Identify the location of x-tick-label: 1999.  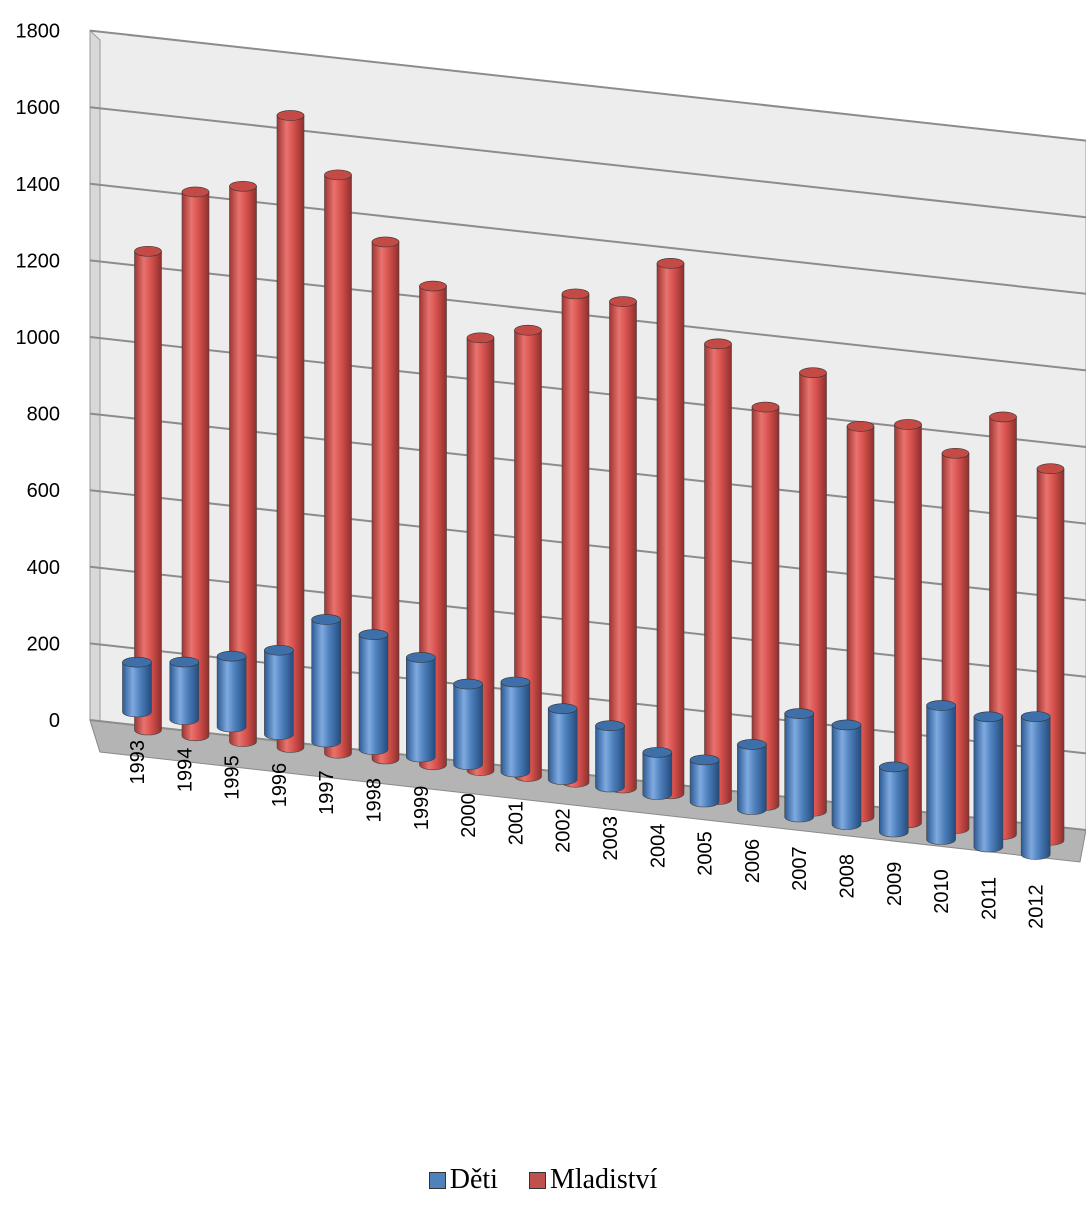
(422, 808).